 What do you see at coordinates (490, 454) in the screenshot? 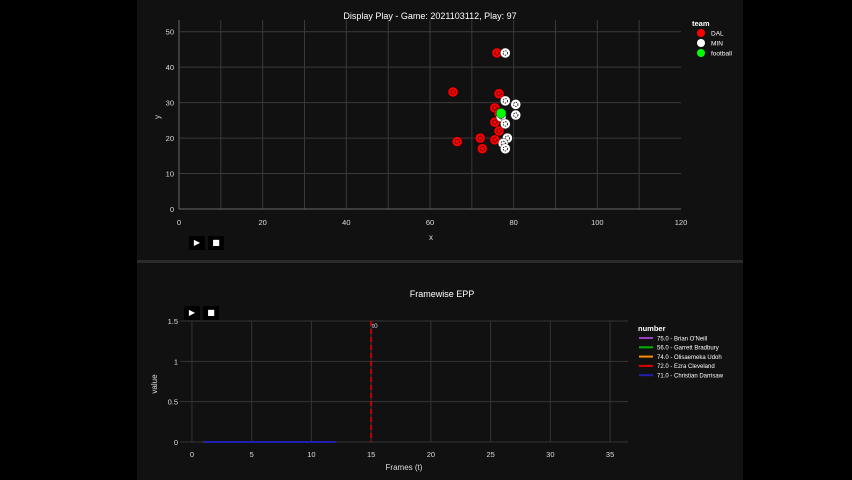
I see `x-tick-label: 25` at bounding box center [490, 454].